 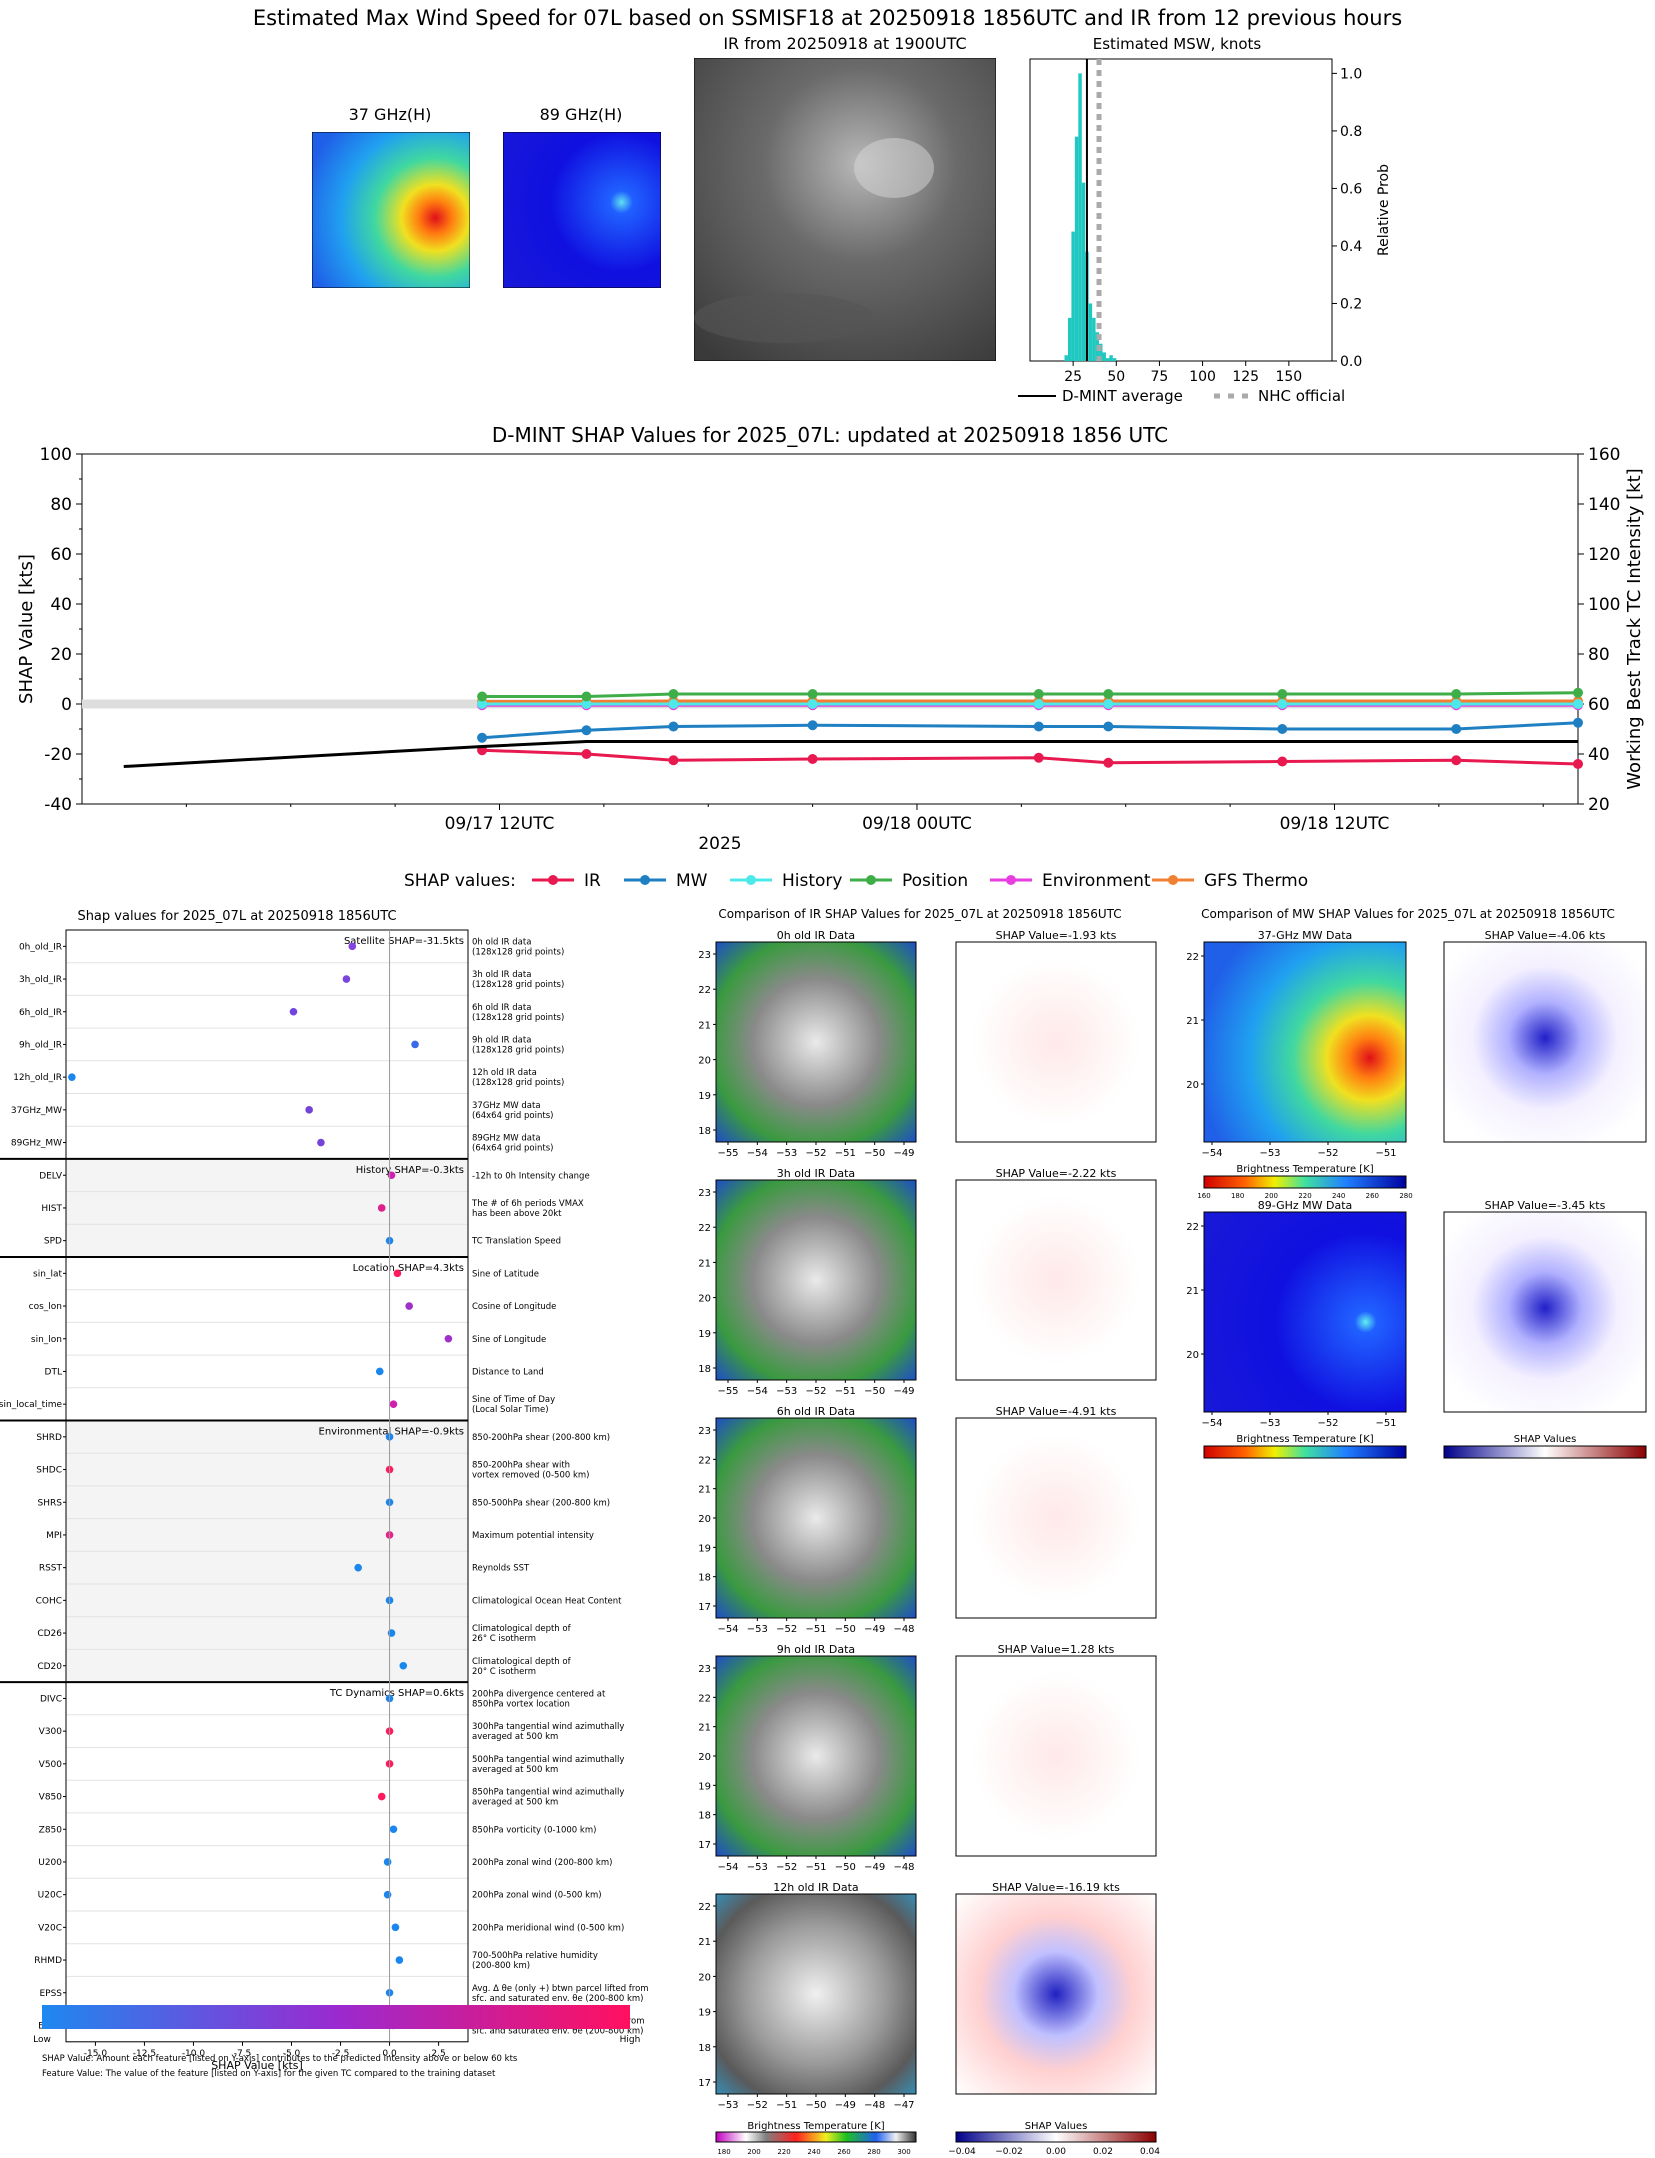 I want to click on feature-desc: 20° C isotherm, so click(x=504, y=1672).